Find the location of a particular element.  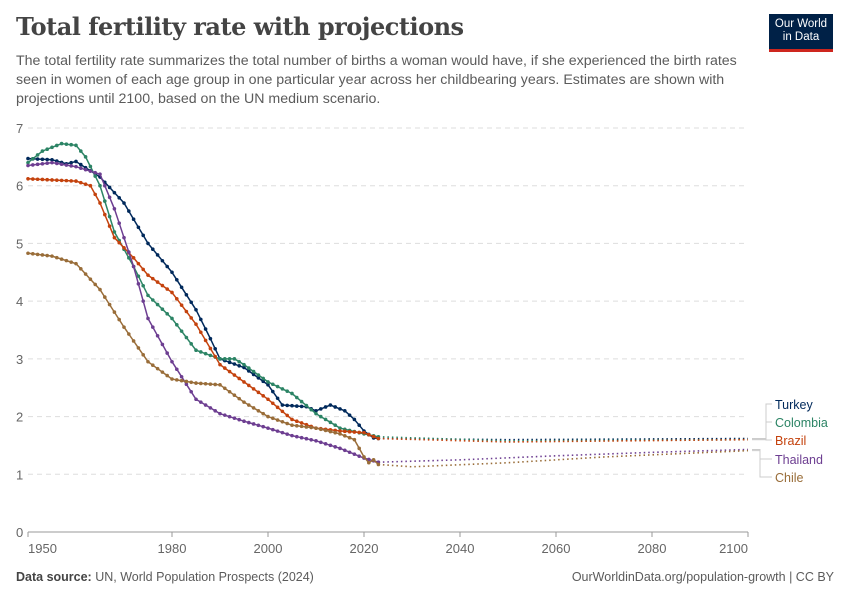

y-tick-label: 2 is located at coordinates (19, 417).